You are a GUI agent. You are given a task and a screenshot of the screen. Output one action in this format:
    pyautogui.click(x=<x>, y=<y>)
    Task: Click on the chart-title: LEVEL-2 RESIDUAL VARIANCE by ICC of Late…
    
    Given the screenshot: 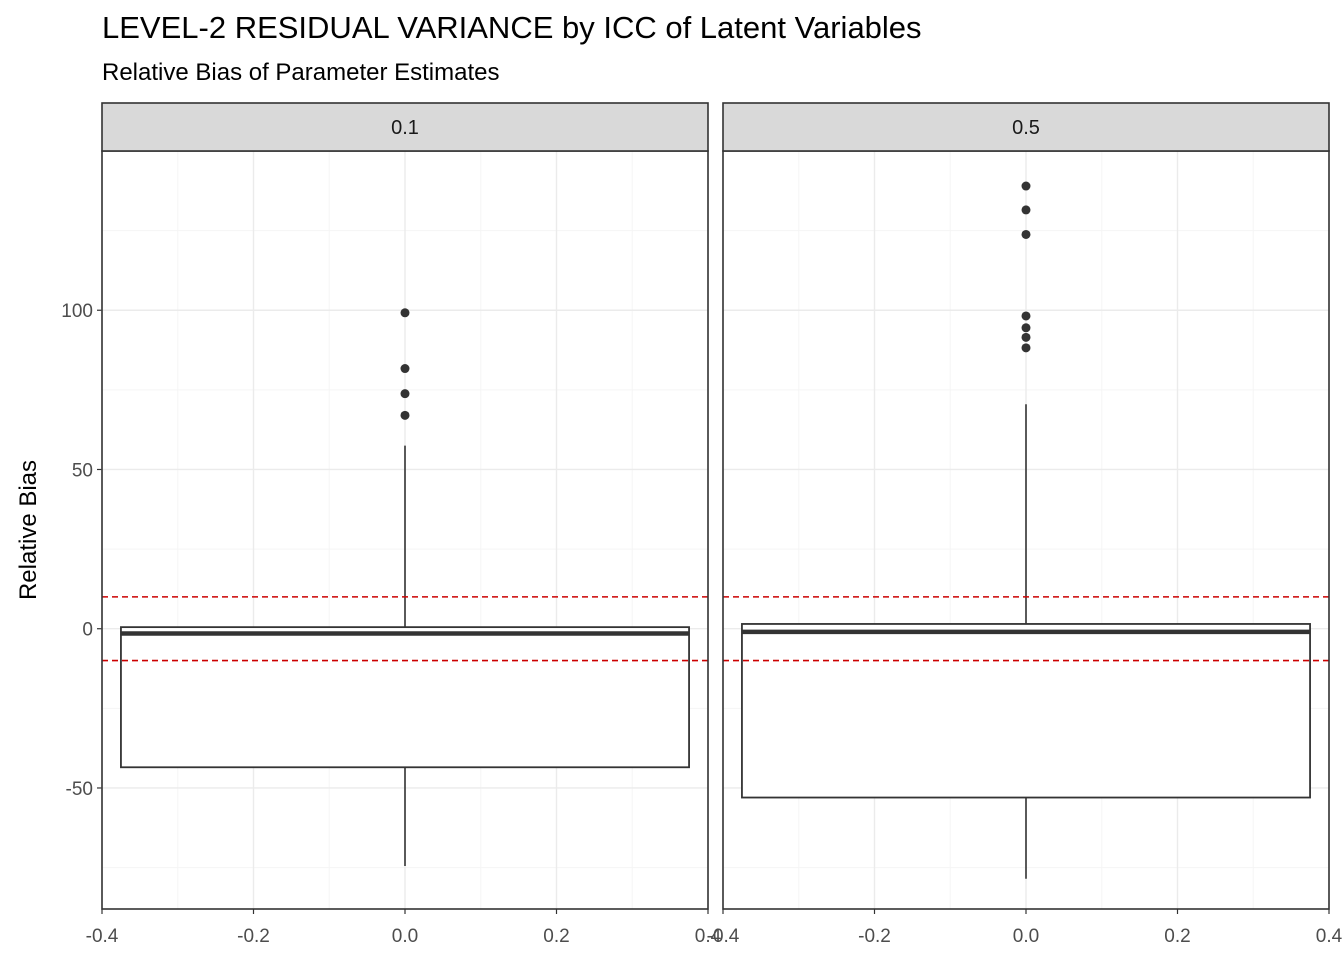 What is the action you would take?
    pyautogui.click(x=512, y=27)
    